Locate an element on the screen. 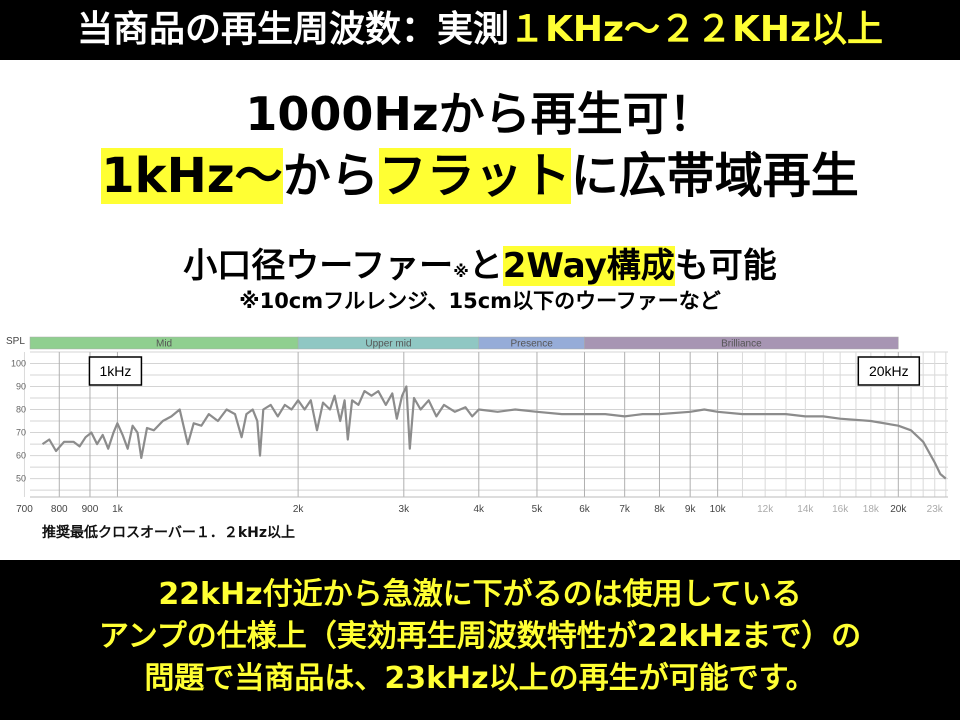 The image size is (960, 720). footer-line2: アンプの仕様上（実効再生周波数特性が22kHzまで）の is located at coordinates (480, 636).